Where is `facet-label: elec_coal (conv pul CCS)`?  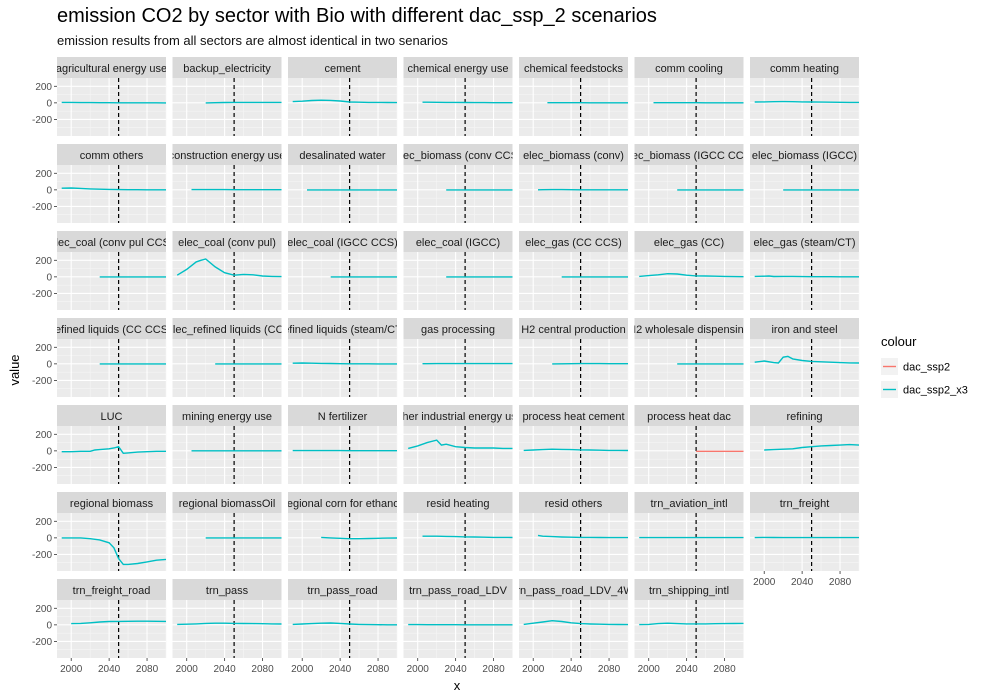 facet-label: elec_coal (conv pul CCS) is located at coordinates (111, 243).